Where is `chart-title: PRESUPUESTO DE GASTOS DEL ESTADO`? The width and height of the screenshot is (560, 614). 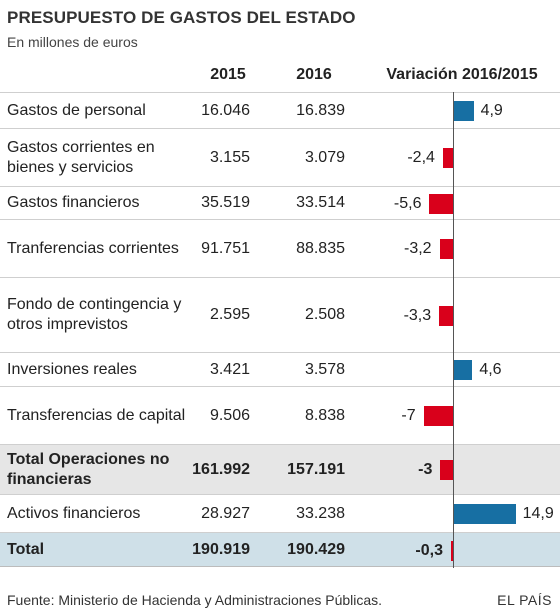
chart-title: PRESUPUESTO DE GASTOS DEL ESTADO is located at coordinates (181, 17).